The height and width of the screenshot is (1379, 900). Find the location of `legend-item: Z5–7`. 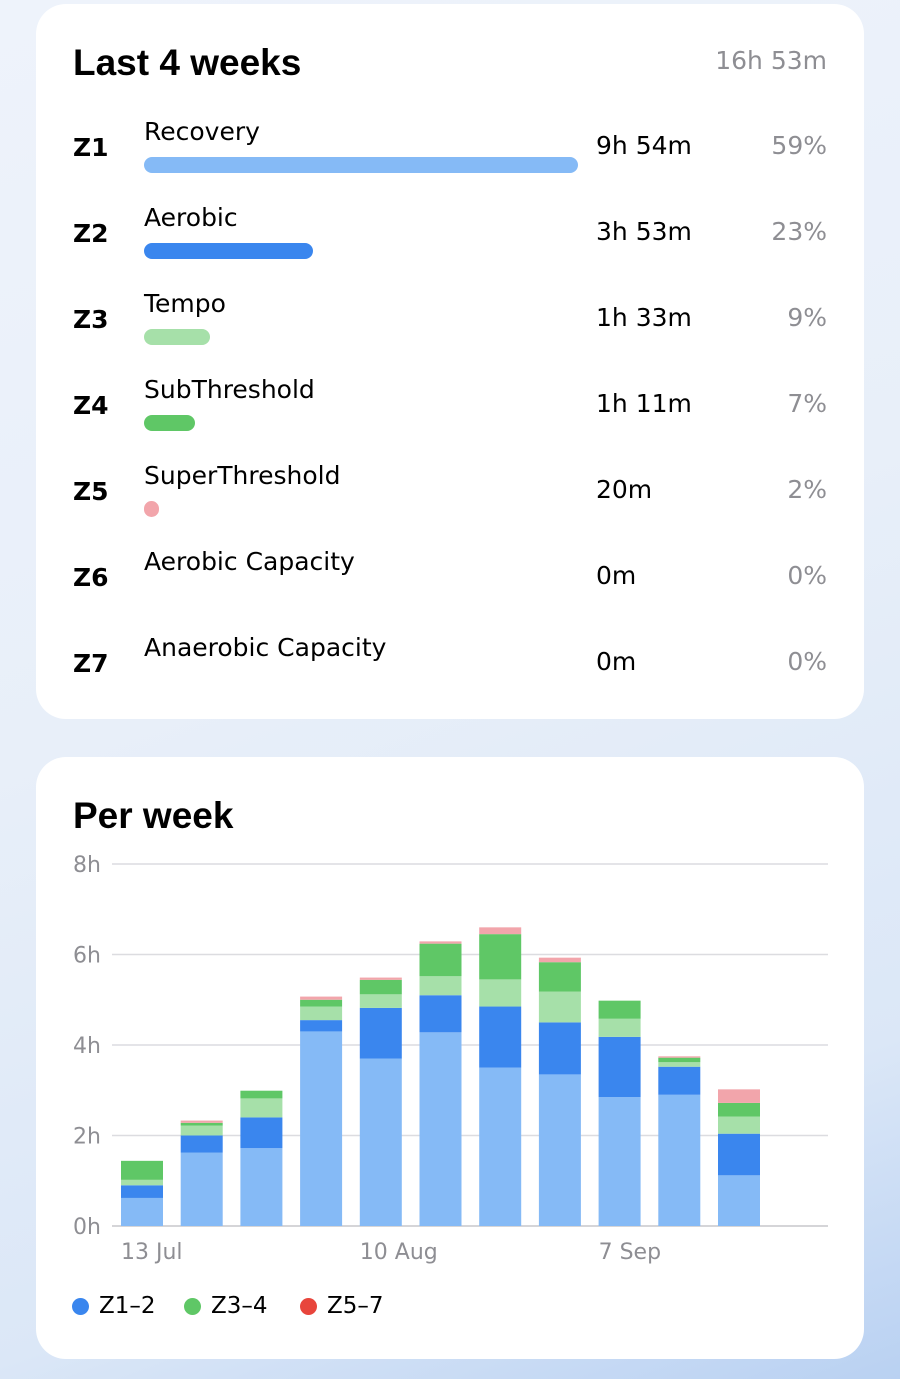

legend-item: Z5–7 is located at coordinates (342, 1306).